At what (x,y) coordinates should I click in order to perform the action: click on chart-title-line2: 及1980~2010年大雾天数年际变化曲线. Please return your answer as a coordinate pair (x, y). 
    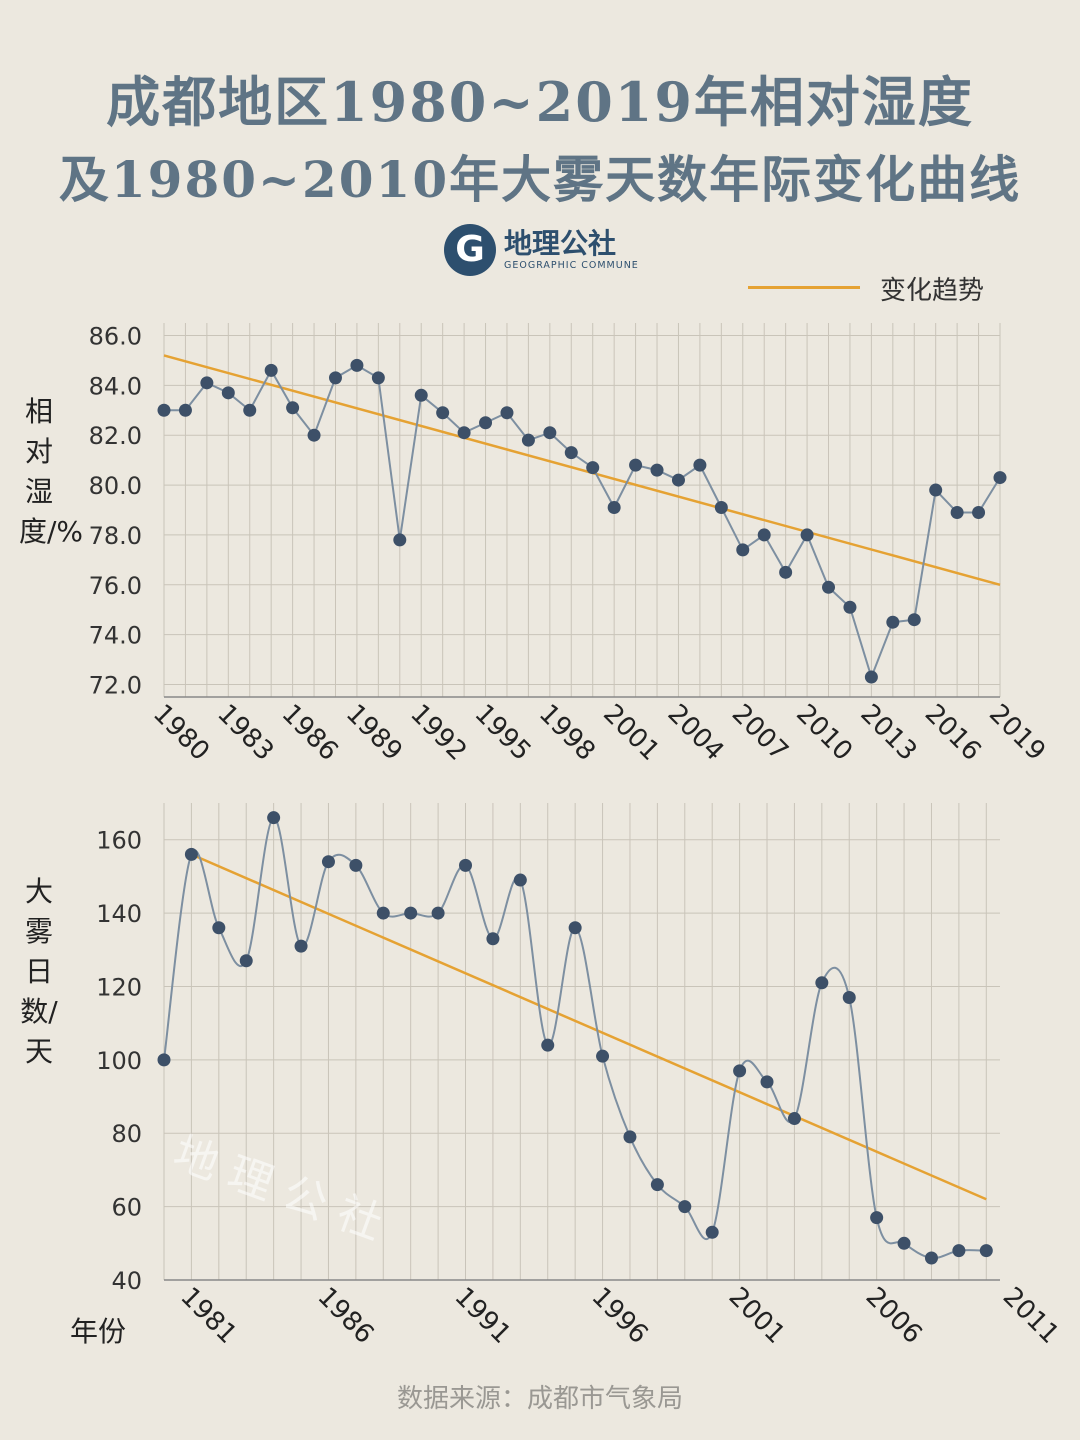
    Looking at the image, I should click on (540, 179).